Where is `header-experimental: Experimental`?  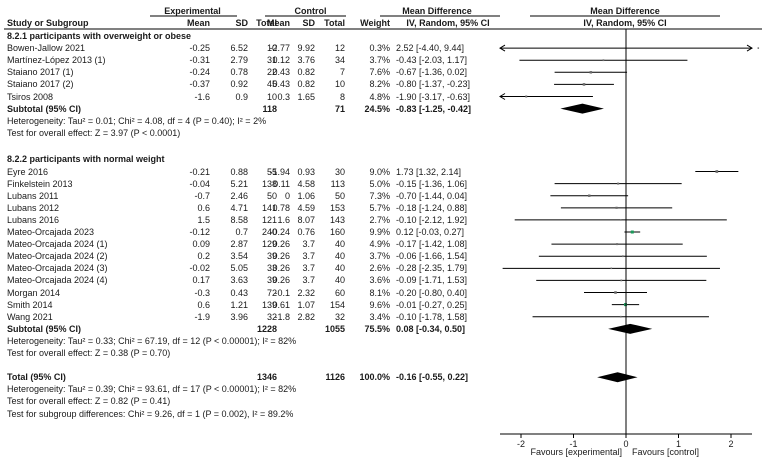
header-experimental: Experimental is located at coordinates (192, 11).